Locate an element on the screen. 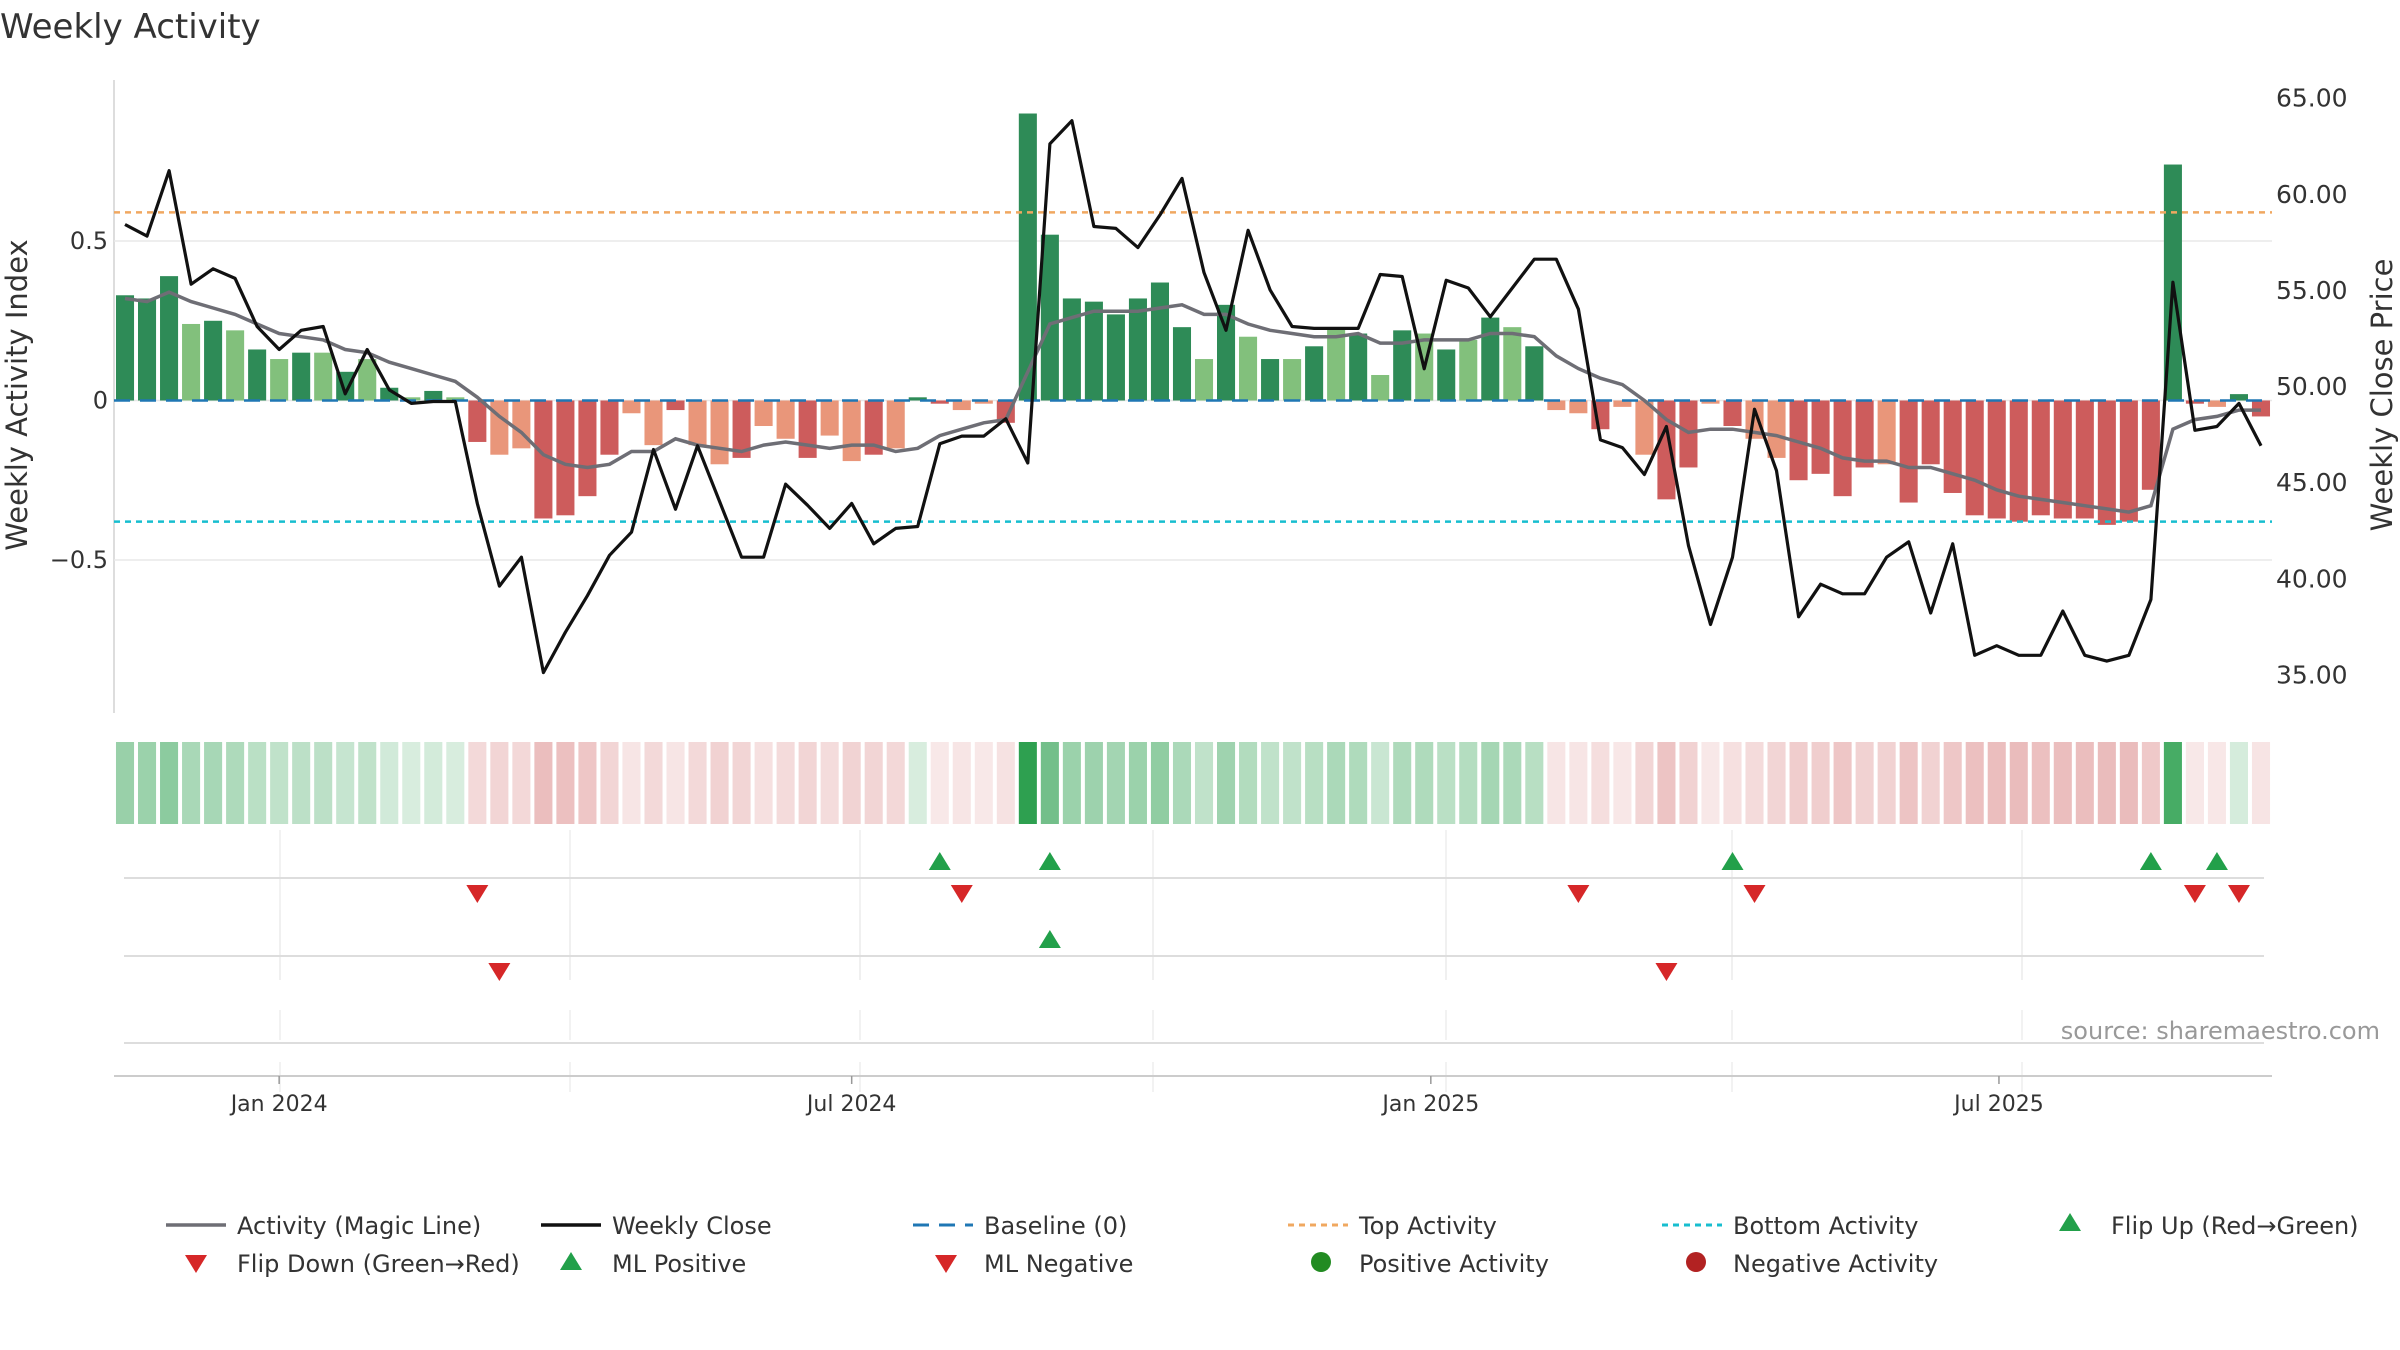  legend-label: Top Activity is located at coordinates (1427, 1226).